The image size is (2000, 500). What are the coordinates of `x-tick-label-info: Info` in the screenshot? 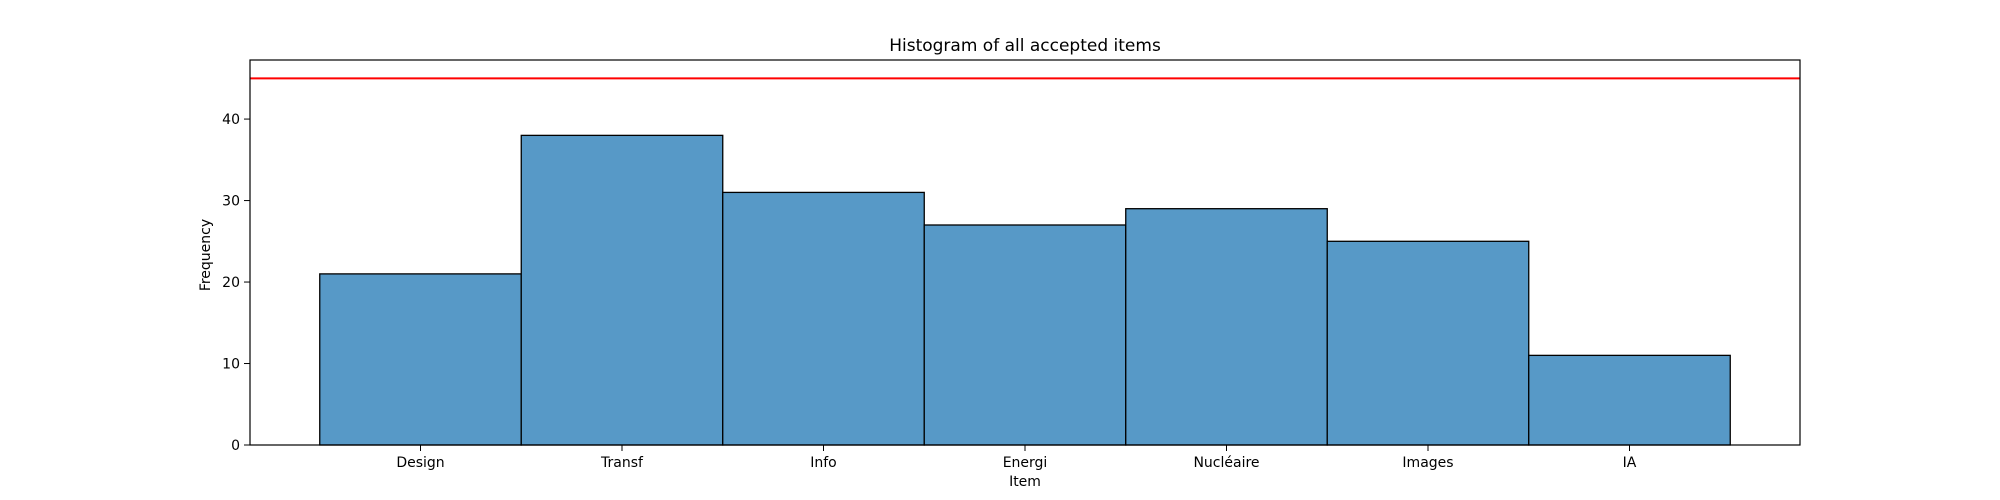 It's located at (823, 463).